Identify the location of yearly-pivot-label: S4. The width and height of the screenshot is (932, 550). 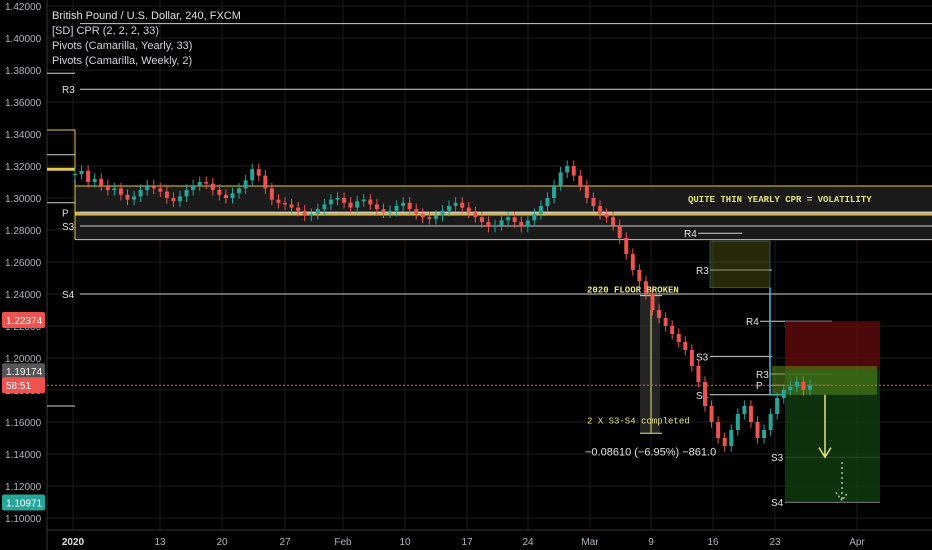
(68, 295).